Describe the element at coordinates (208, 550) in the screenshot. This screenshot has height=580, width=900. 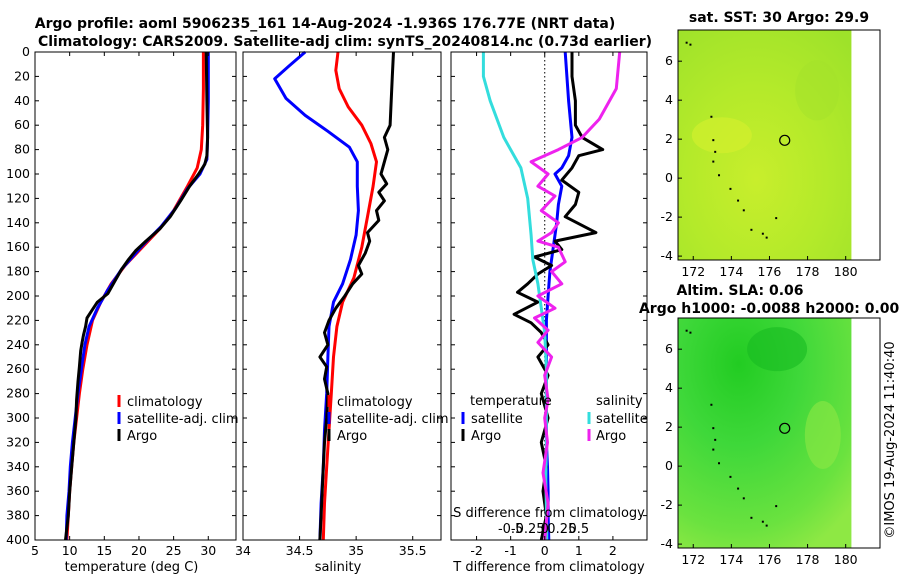
I see `x-tick-label: 30` at that location.